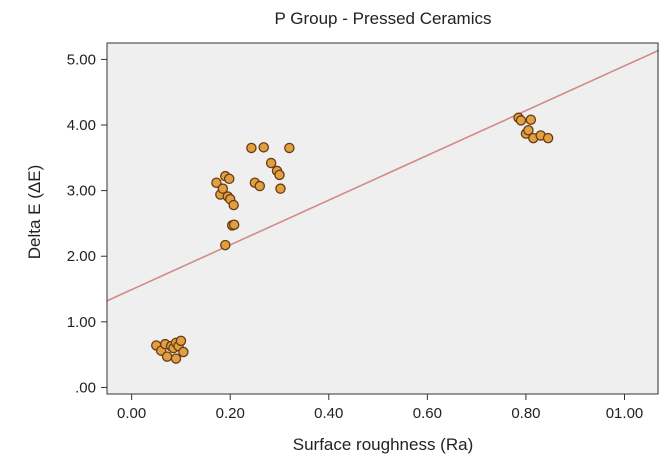 This screenshot has height=461, width=659. I want to click on x-tick-label: 0.40, so click(328, 413).